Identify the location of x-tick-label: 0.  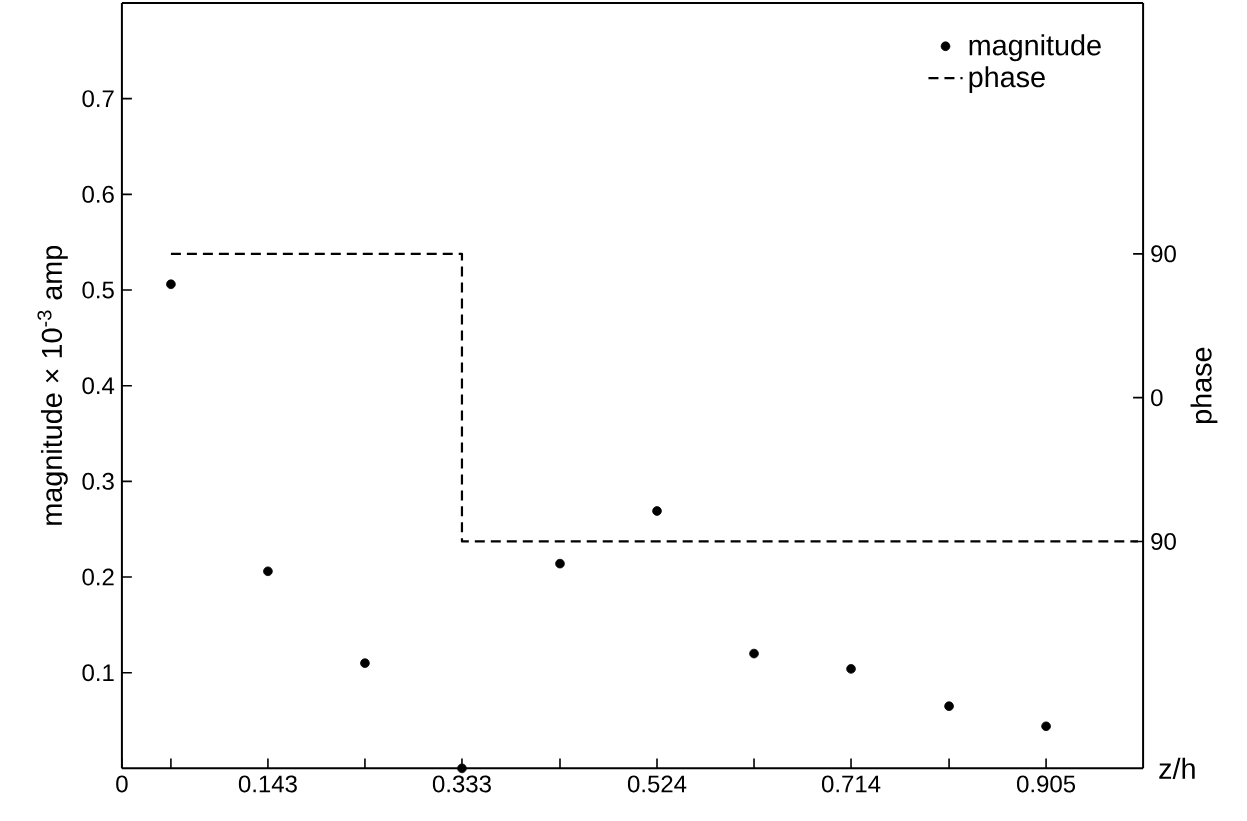
(122, 784).